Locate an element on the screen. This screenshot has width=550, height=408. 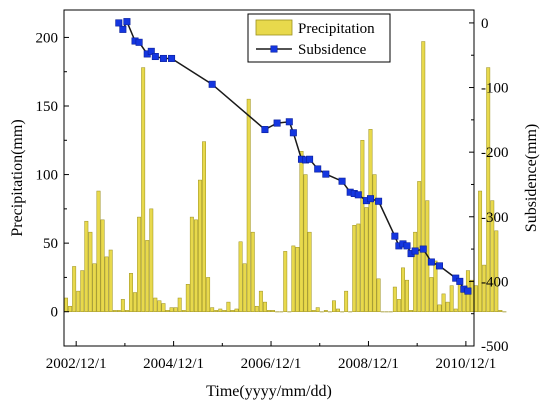
legend-box is located at coordinates (319, 38).